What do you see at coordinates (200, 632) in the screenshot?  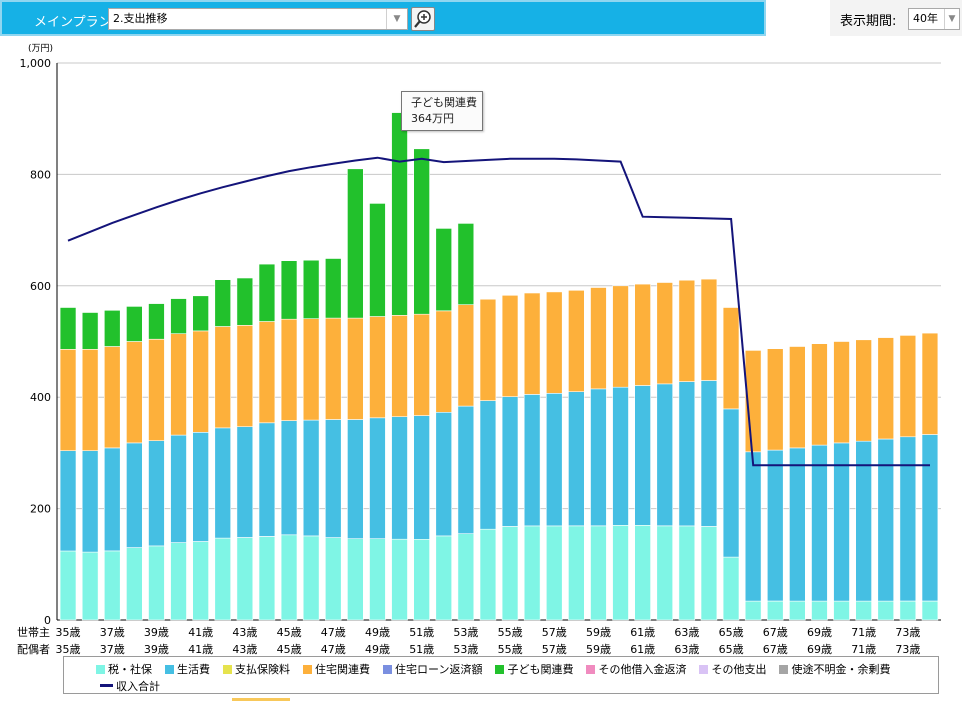 I see `x-tick-label: 41歳` at bounding box center [200, 632].